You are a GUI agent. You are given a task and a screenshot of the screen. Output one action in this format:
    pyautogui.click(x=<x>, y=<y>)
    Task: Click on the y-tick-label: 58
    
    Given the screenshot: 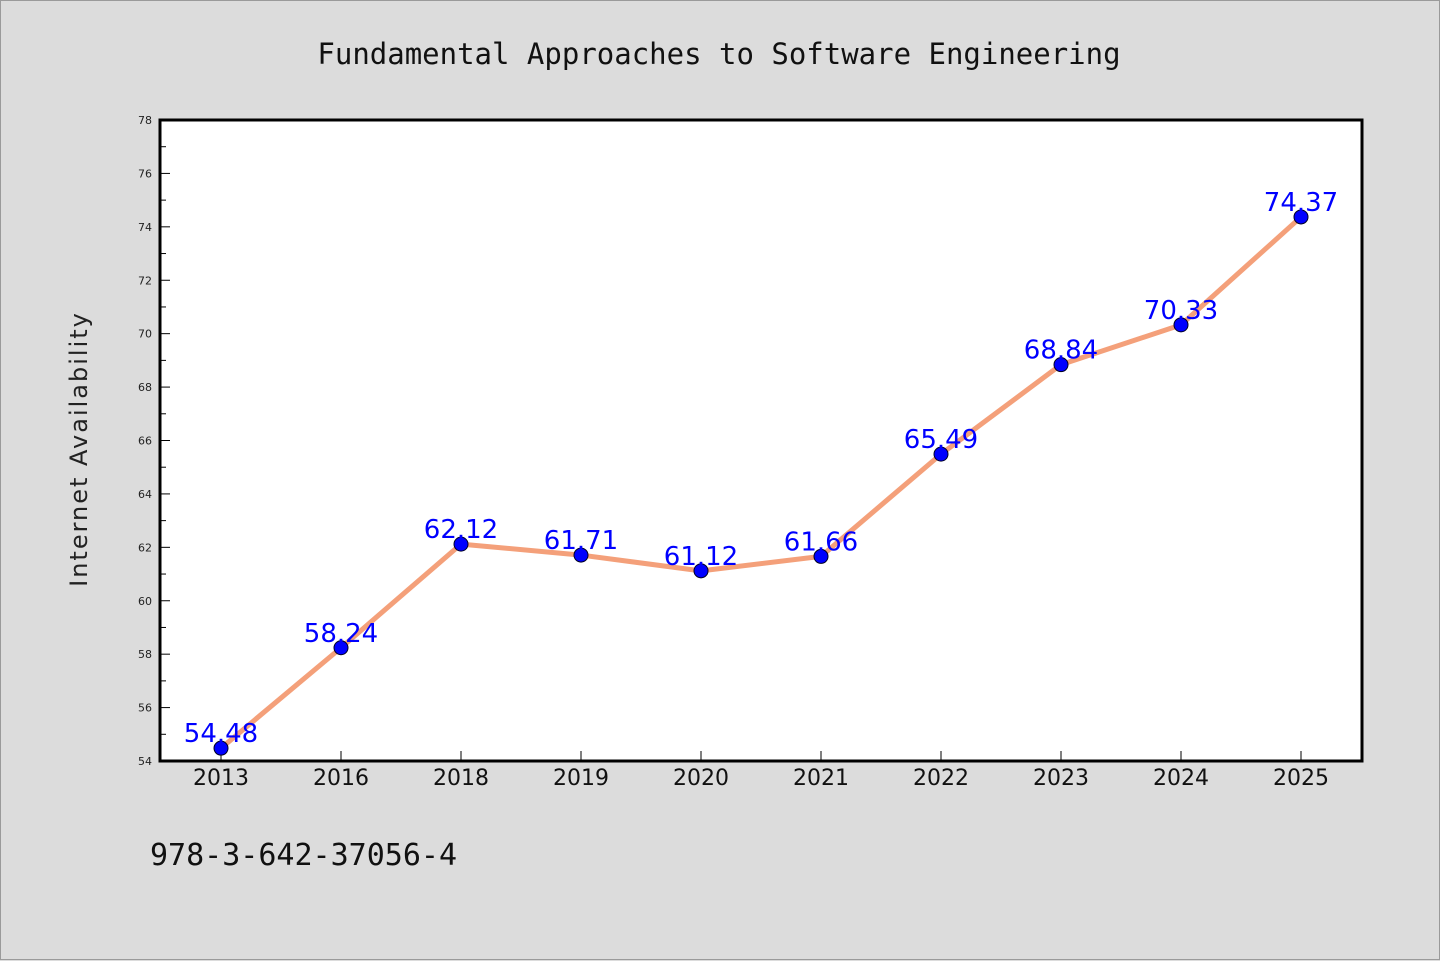 What is the action you would take?
    pyautogui.click(x=145, y=654)
    